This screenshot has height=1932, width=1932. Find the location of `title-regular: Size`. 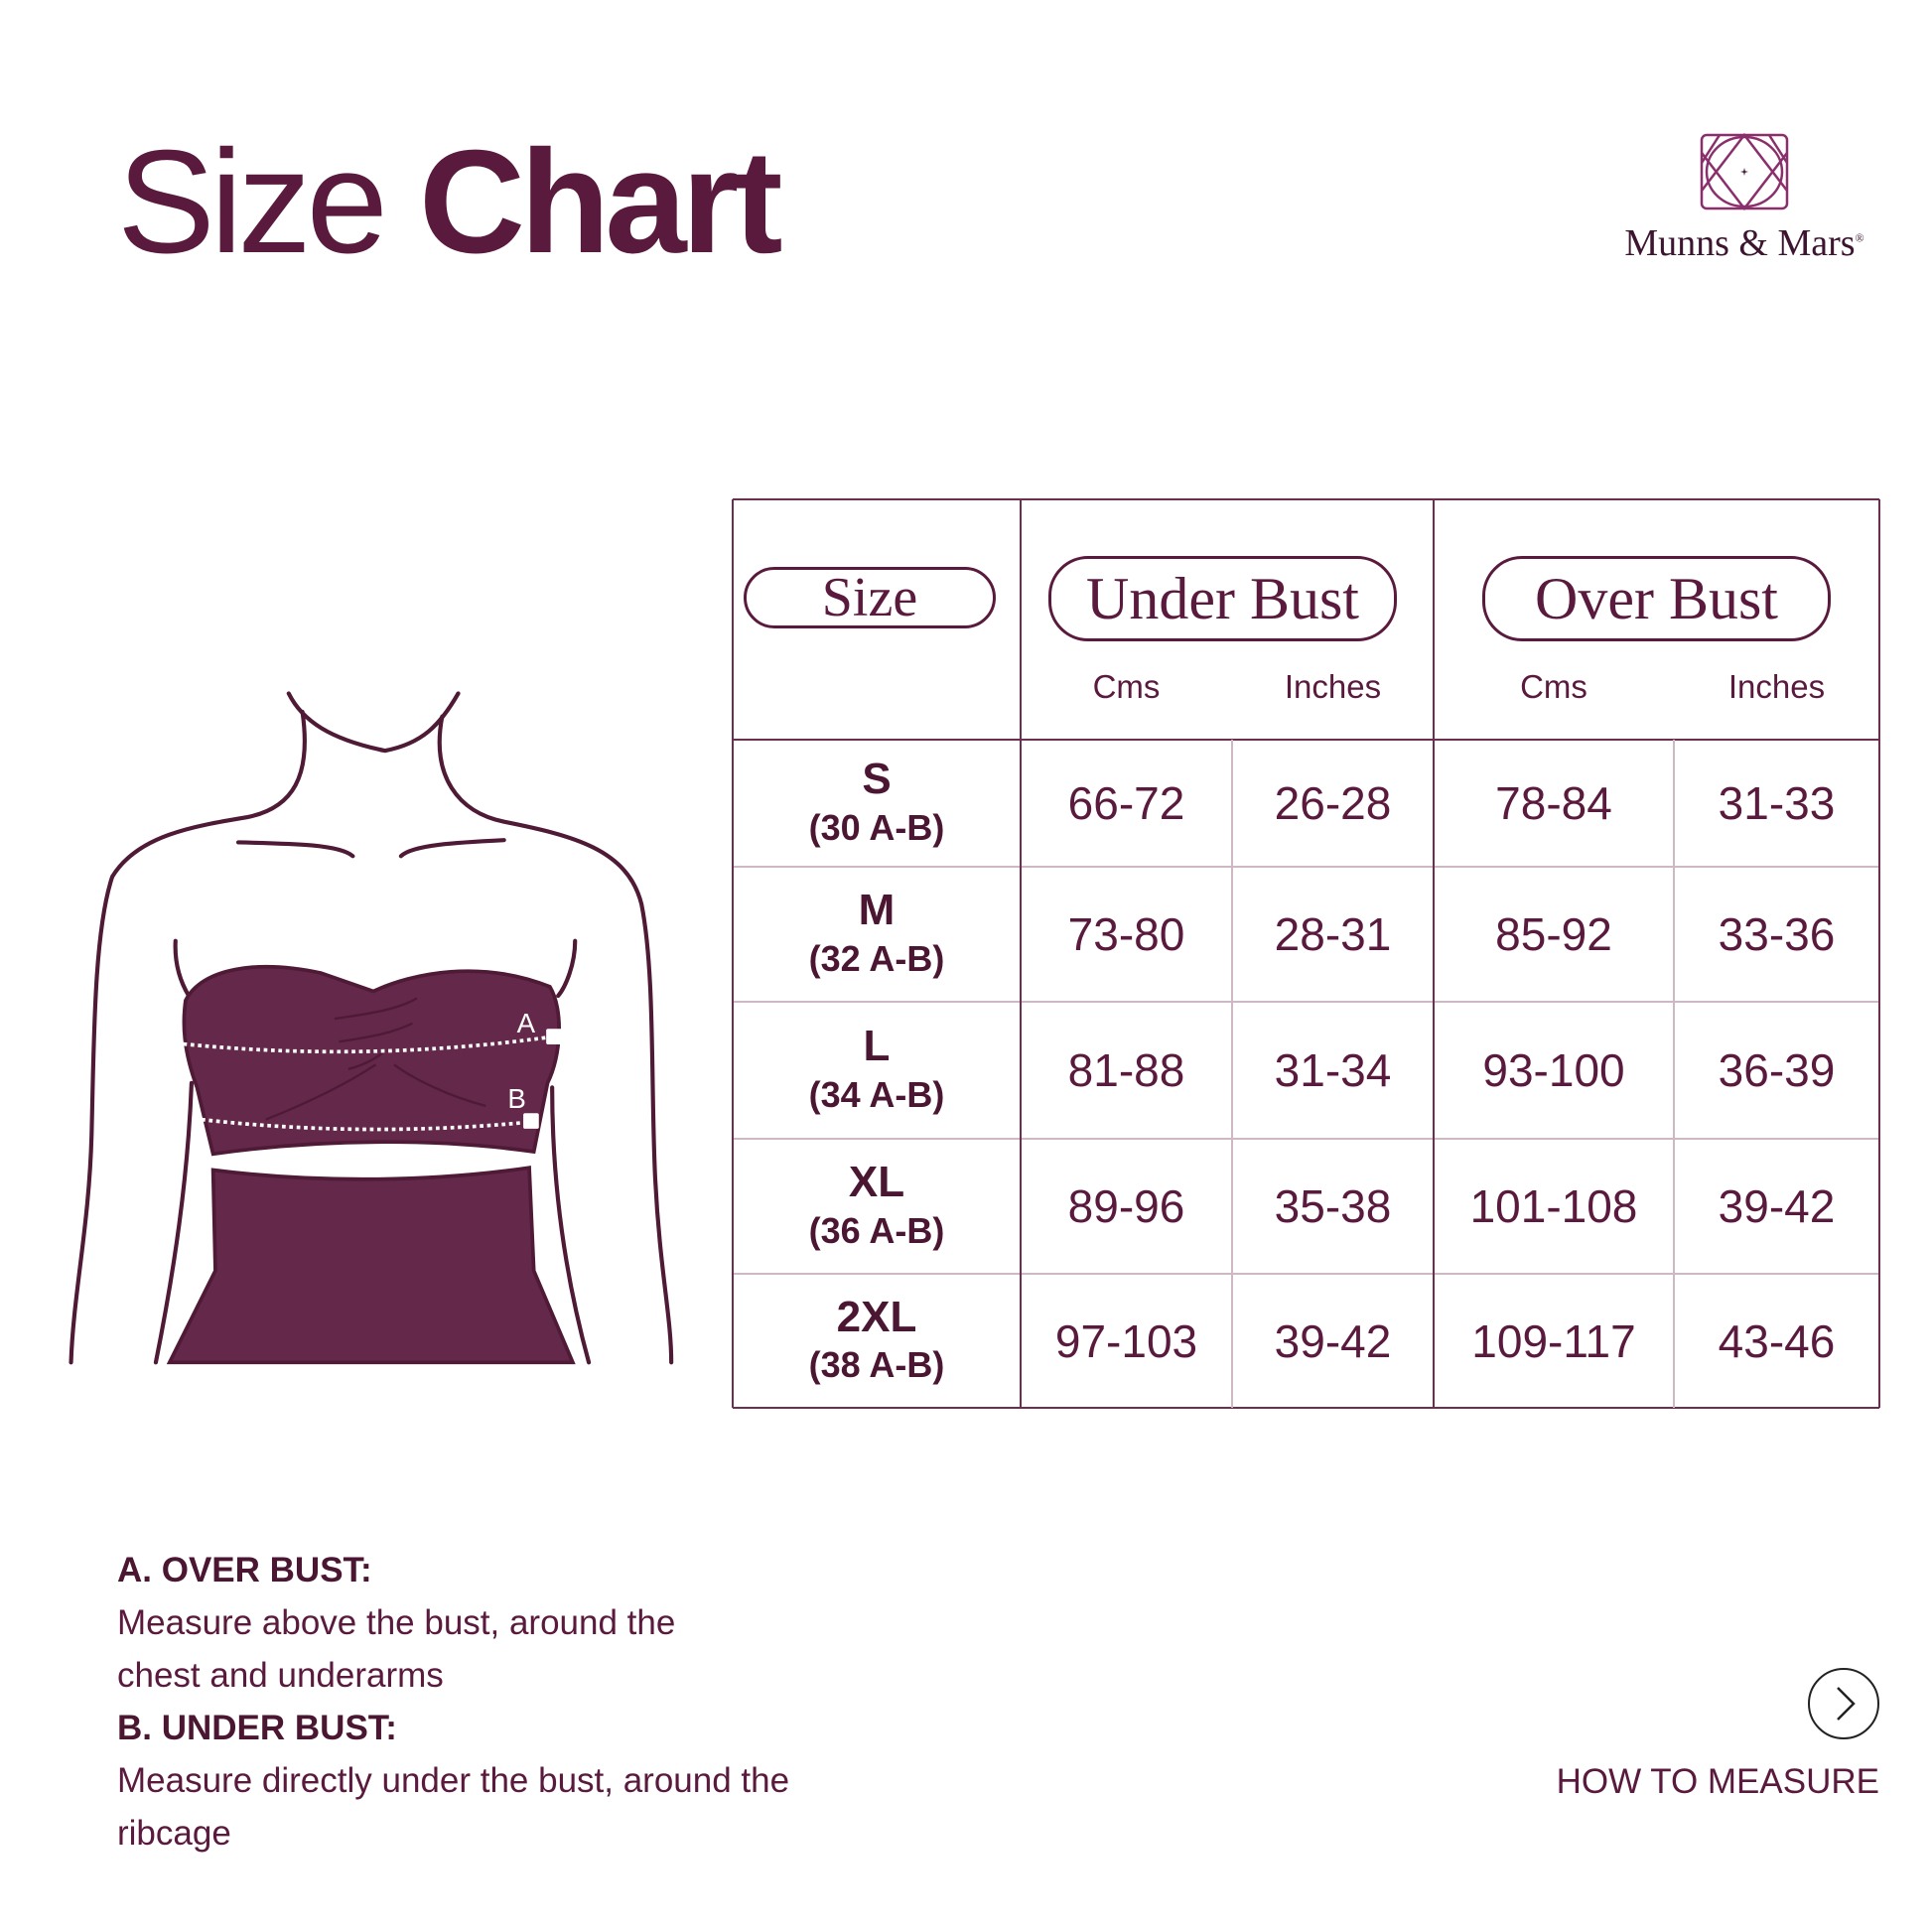

title-regular: Size is located at coordinates (252, 202).